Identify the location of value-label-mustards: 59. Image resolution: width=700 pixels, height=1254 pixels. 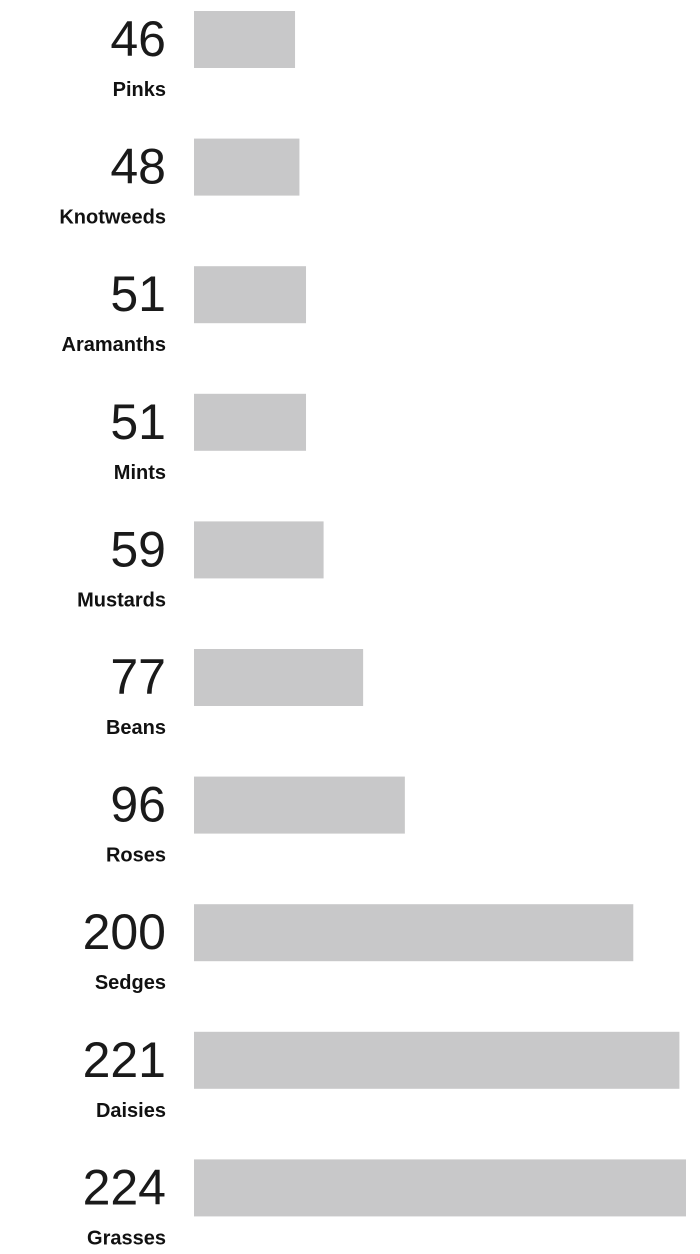
(138, 549).